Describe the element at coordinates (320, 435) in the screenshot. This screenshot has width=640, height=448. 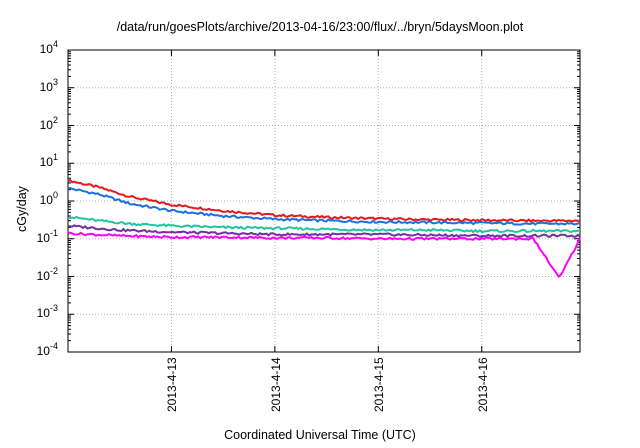
I see `x-axis-label: Coordinated Universal Time (UTC)` at that location.